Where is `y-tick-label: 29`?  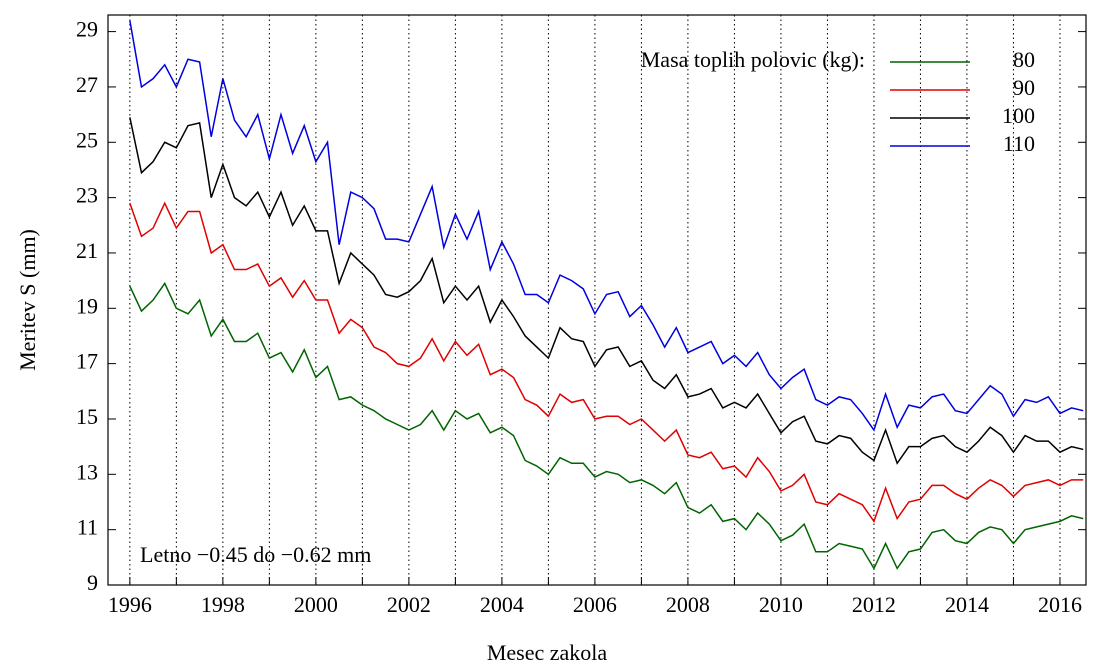 y-tick-label: 29 is located at coordinates (87, 29).